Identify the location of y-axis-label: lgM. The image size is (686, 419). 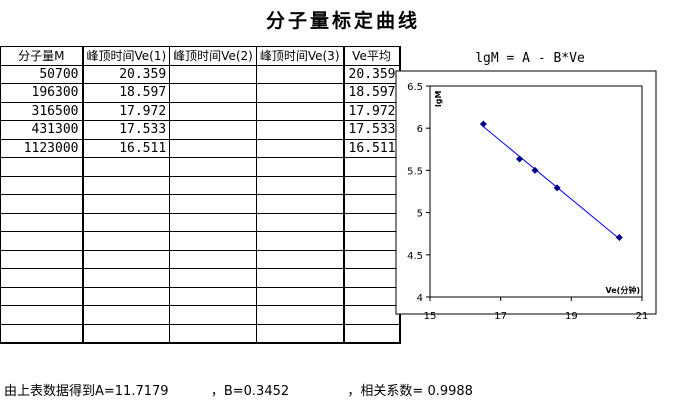
(438, 99).